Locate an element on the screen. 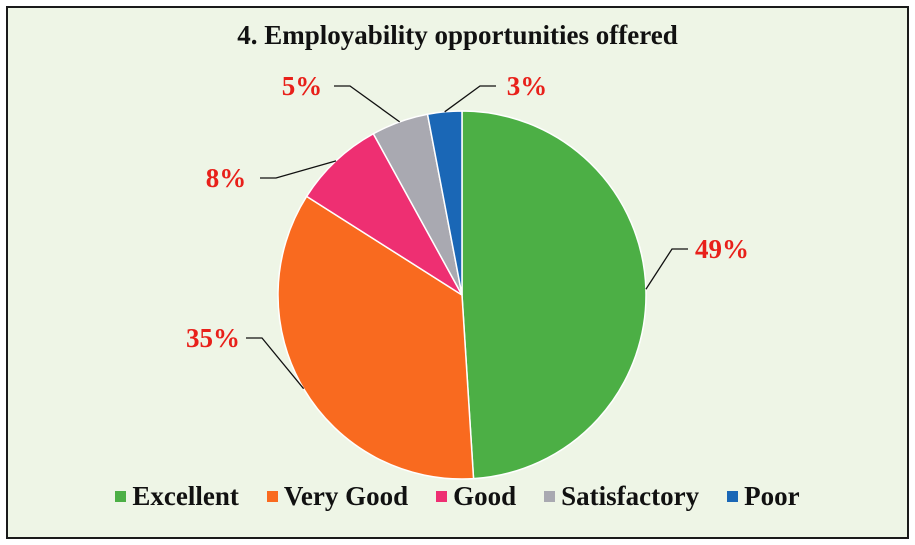 The image size is (915, 545). legend-item-very-good: Very Good is located at coordinates (337, 496).